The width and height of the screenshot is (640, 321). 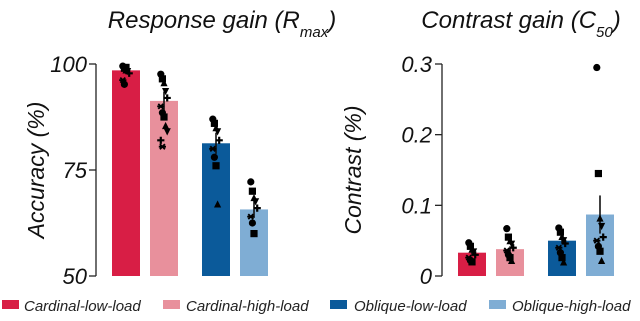 What do you see at coordinates (82, 306) in the screenshot?
I see `legend-label: Cardinal-low-load` at bounding box center [82, 306].